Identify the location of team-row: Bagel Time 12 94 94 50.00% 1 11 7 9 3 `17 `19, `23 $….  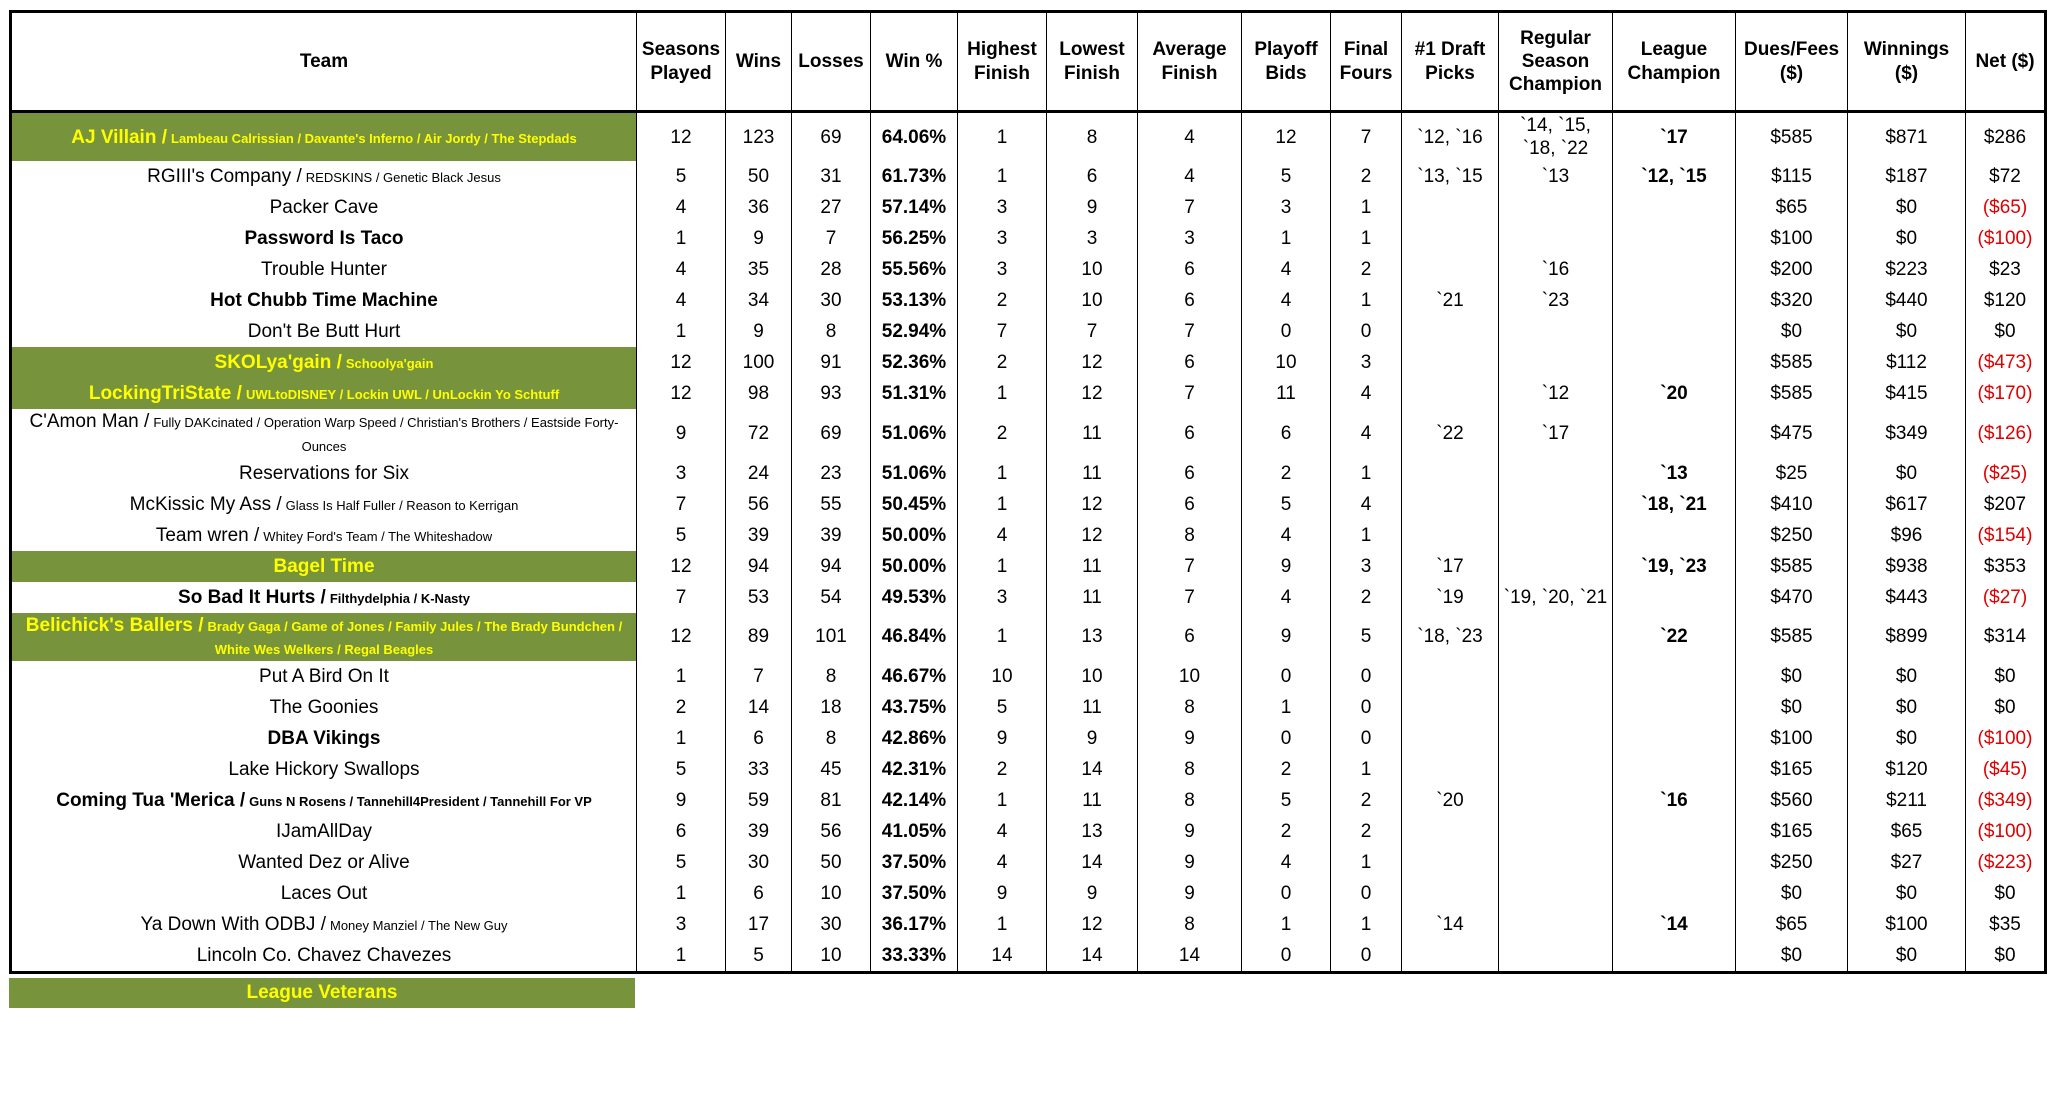
(1028, 566).